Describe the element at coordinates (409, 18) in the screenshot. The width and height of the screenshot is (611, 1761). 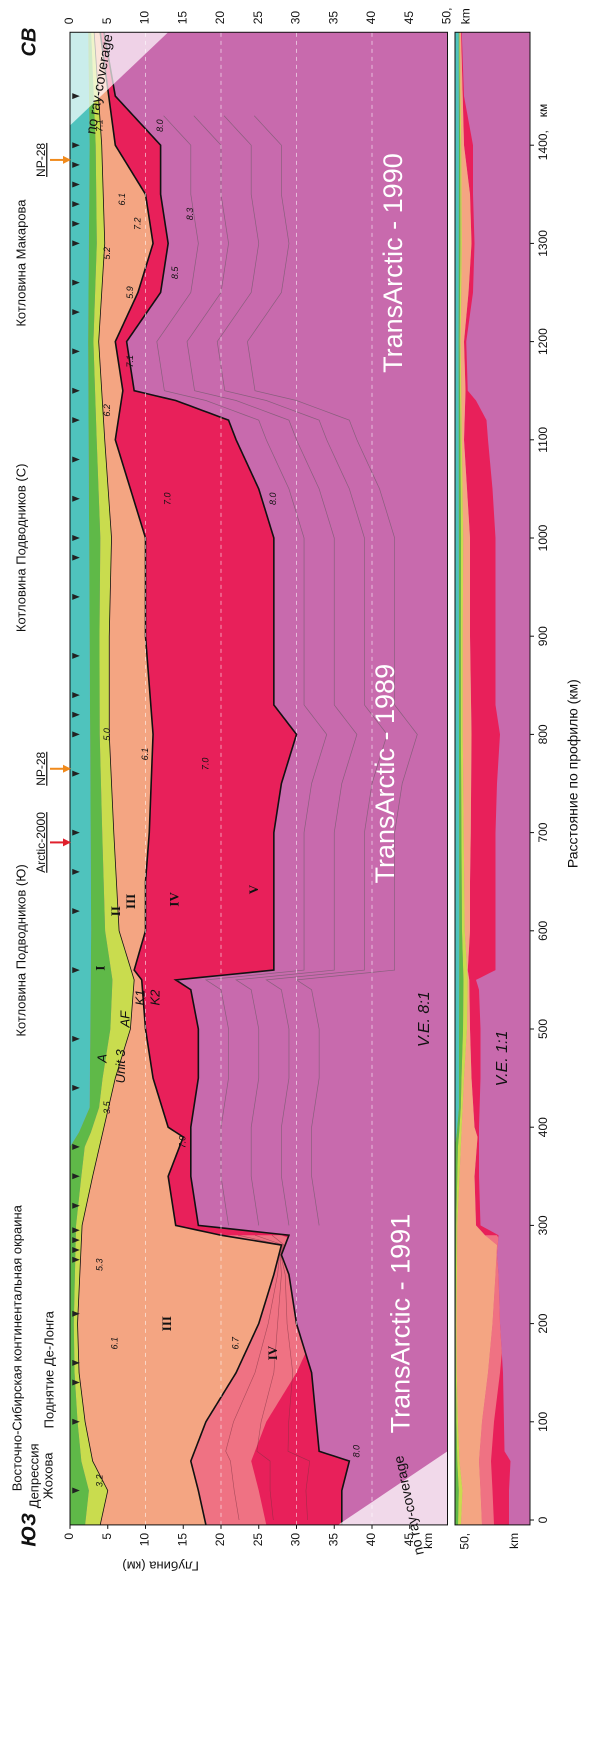
I see `depth-tick-label: 45` at that location.